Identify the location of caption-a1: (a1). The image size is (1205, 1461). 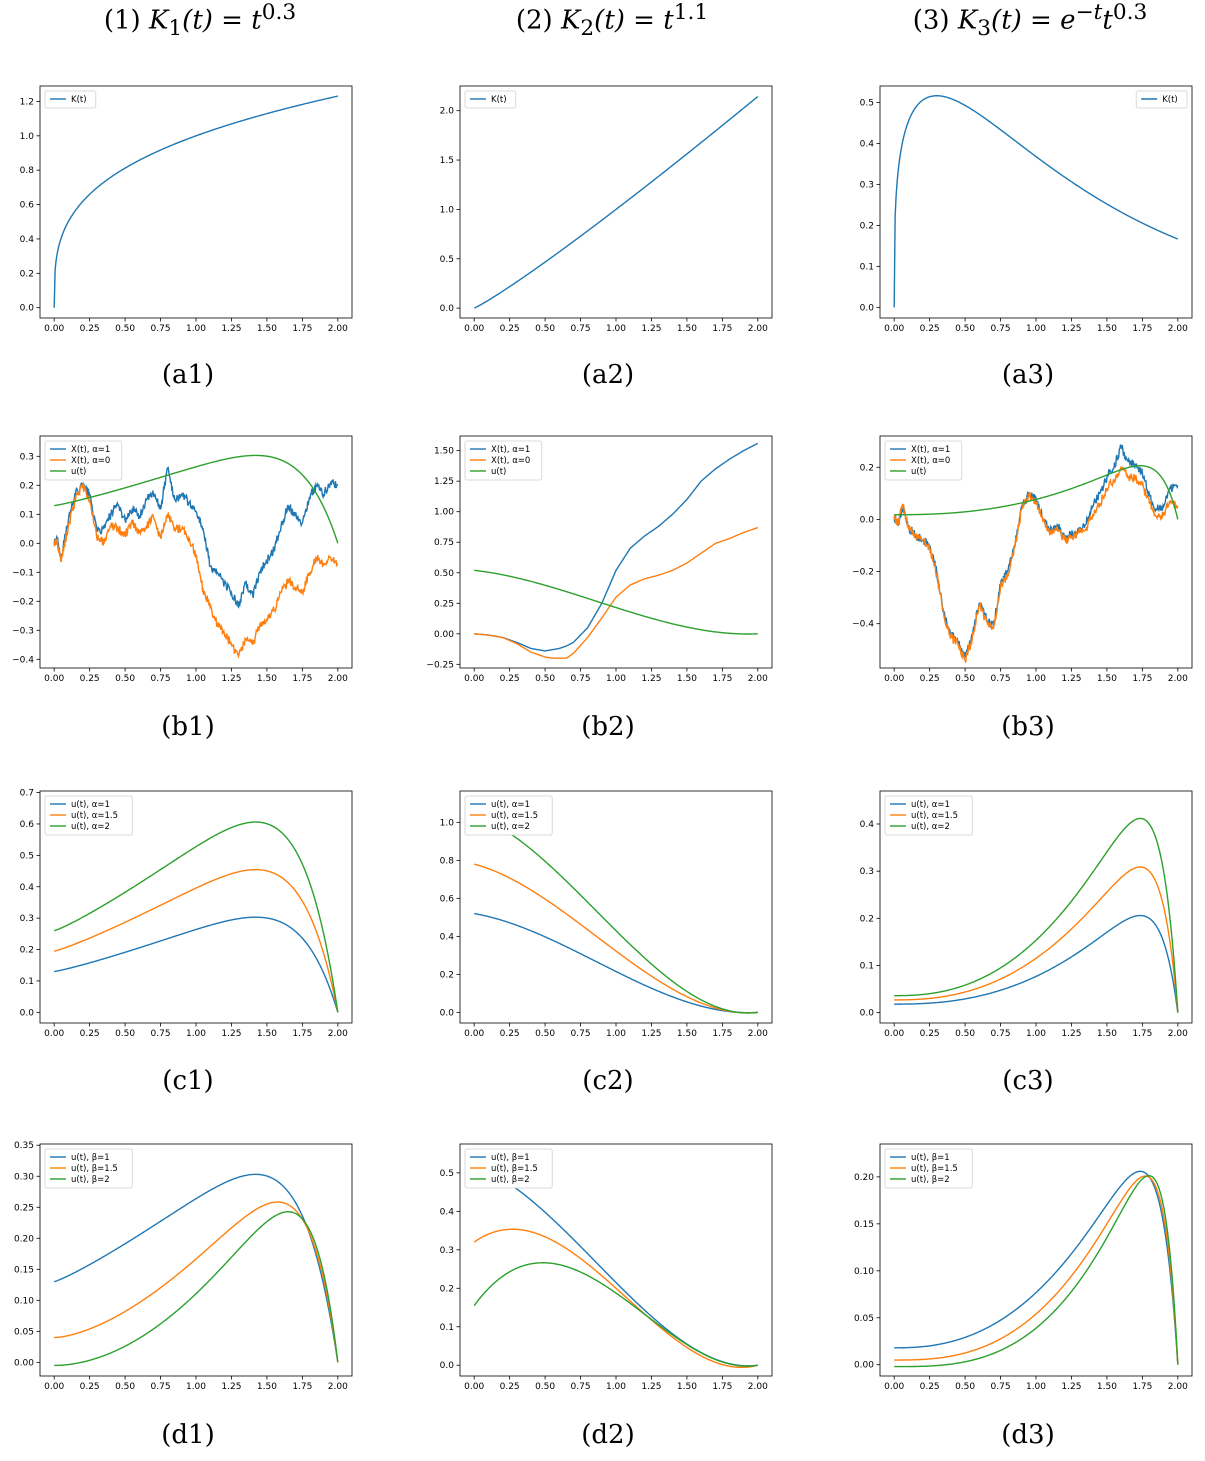
(188, 375).